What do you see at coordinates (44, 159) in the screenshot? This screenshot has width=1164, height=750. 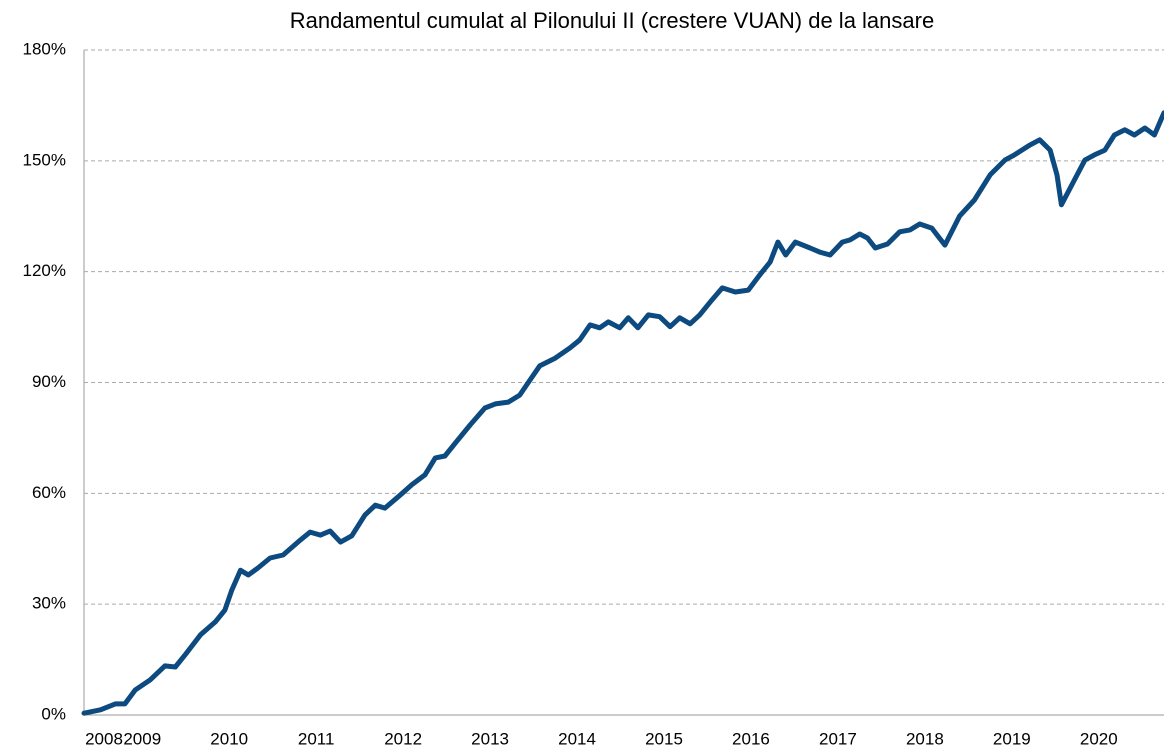 I see `y-tick-label: 150%` at bounding box center [44, 159].